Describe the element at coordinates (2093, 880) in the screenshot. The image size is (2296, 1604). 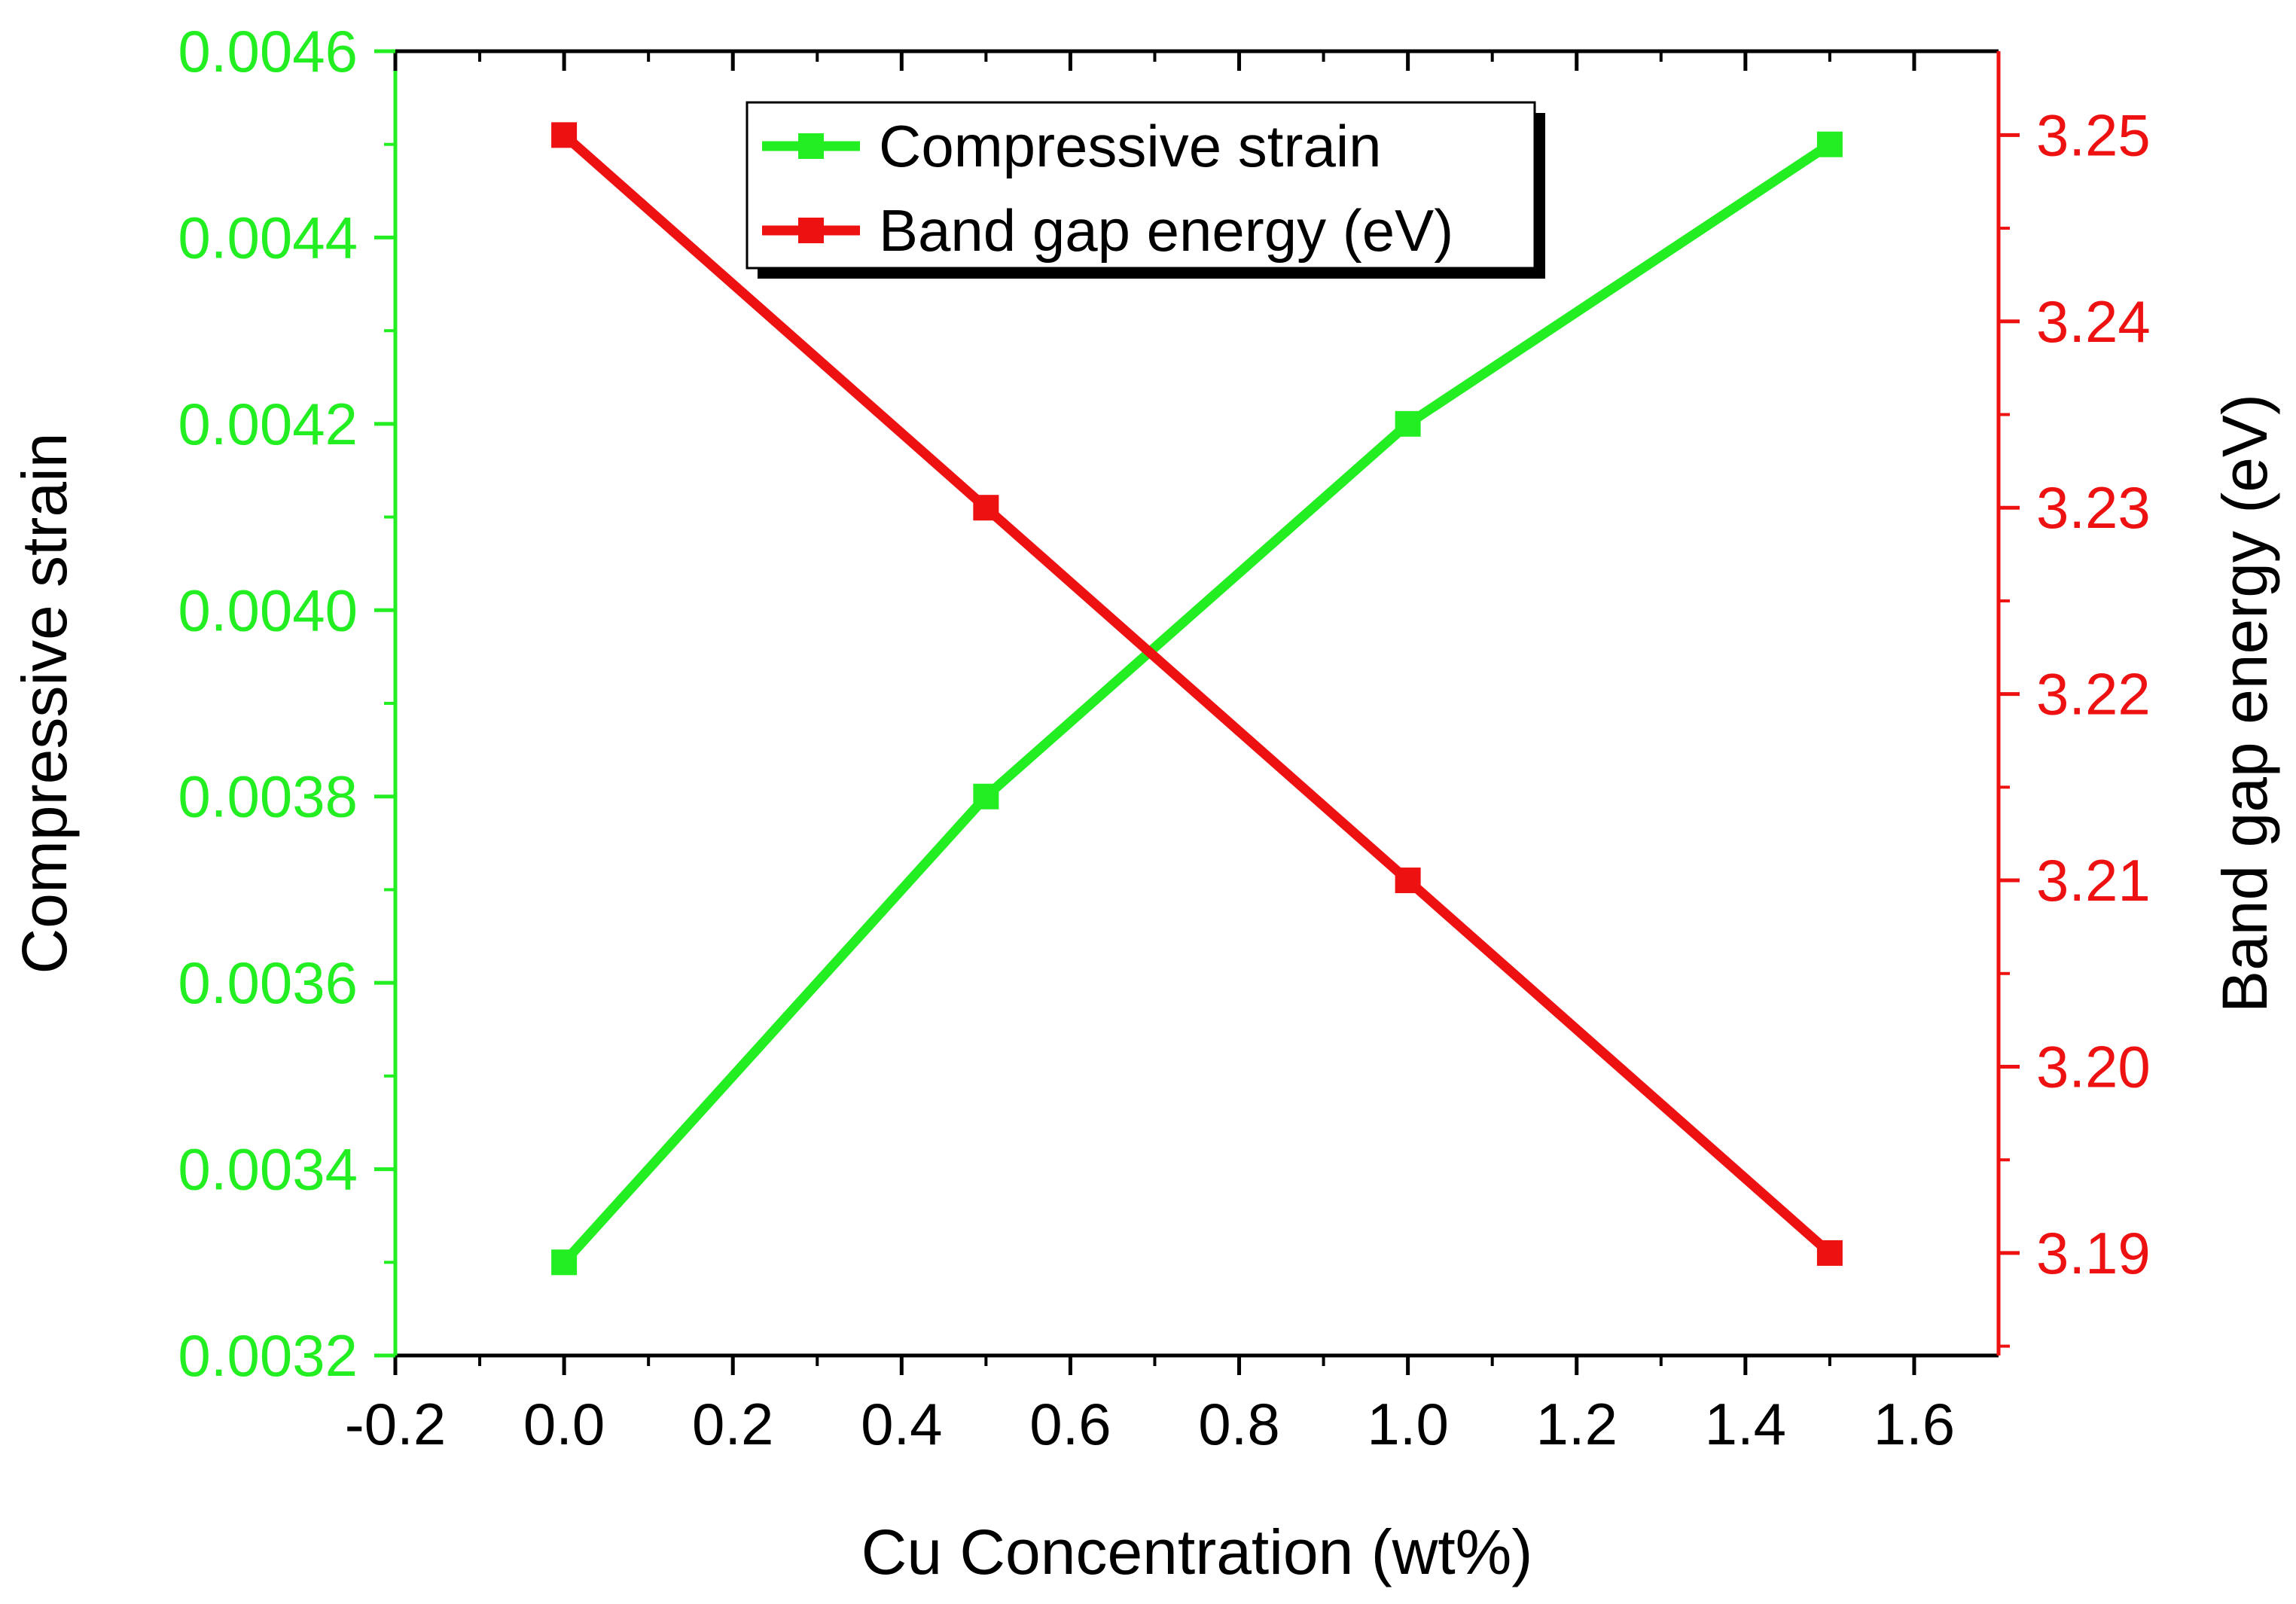
I see `y-right-tick-label: 3.21` at that location.